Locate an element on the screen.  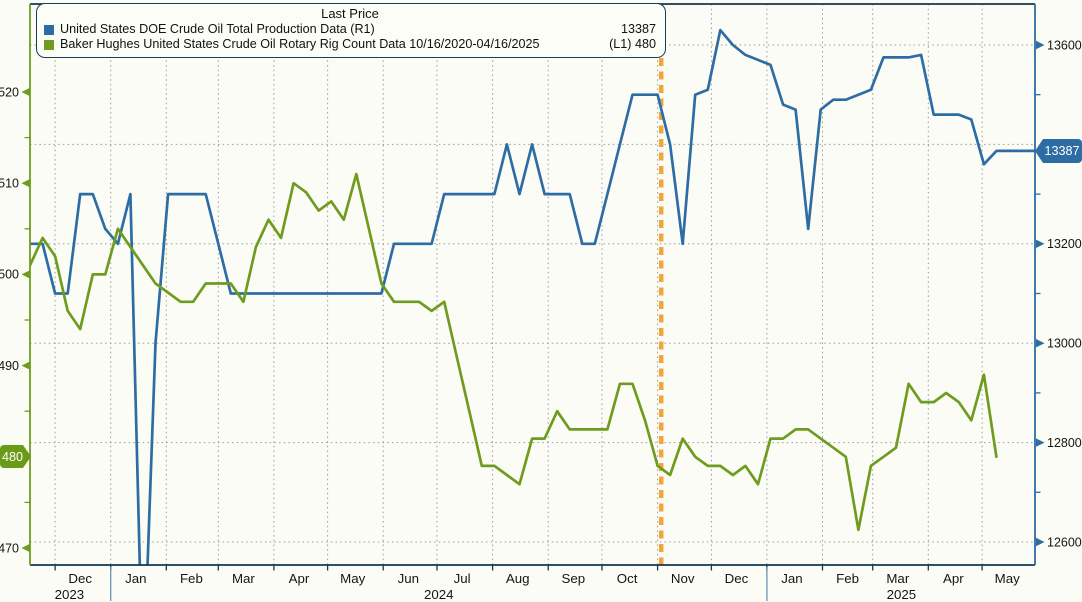
month-label: Jun is located at coordinates (408, 578).